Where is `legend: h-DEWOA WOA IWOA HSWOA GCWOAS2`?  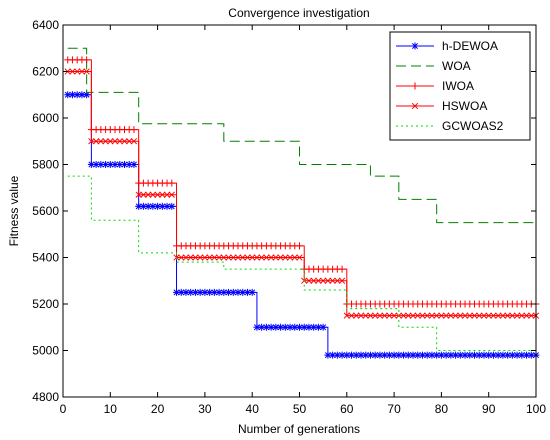
legend: h-DEWOA WOA IWOA HSWOA GCWOAS2 is located at coordinates (460, 86).